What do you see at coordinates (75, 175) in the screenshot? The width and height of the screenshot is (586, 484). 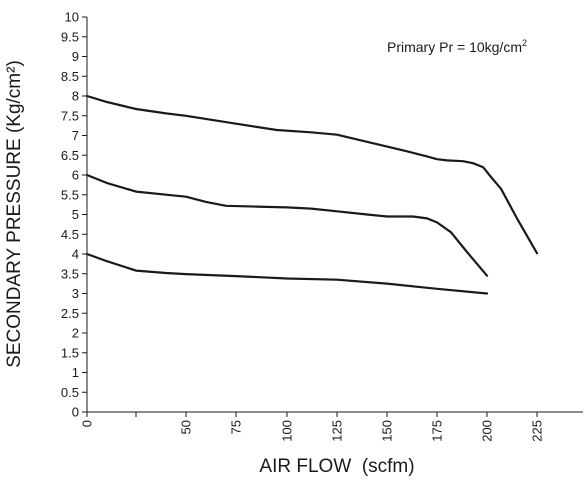 I see `y-tick-label: 6` at bounding box center [75, 175].